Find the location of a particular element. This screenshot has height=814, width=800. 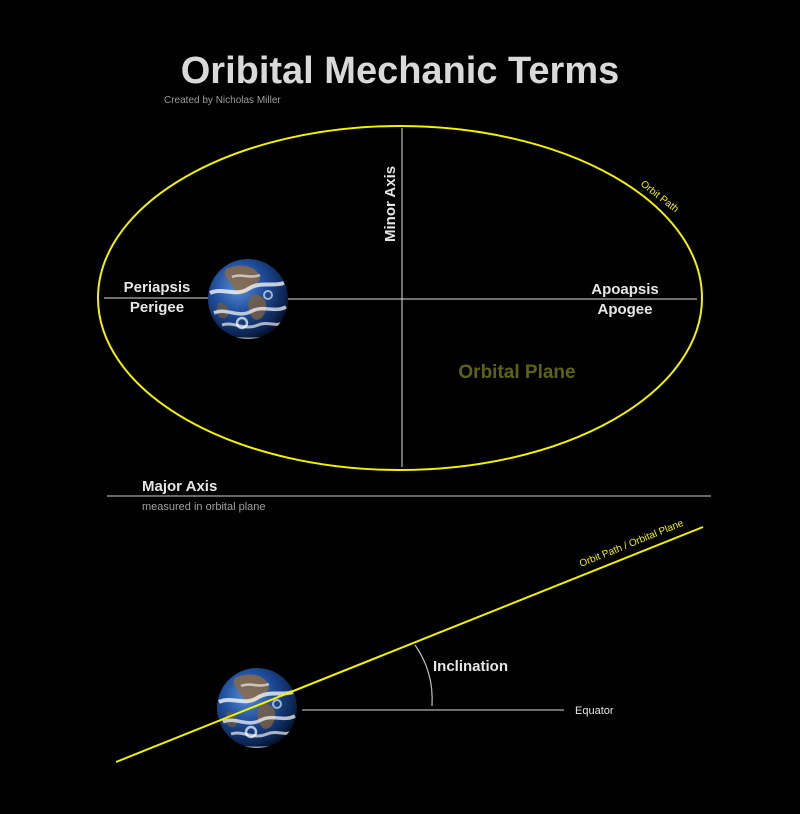

major-axis-measure: Major Axis measured in orbital plane is located at coordinates (409, 495).